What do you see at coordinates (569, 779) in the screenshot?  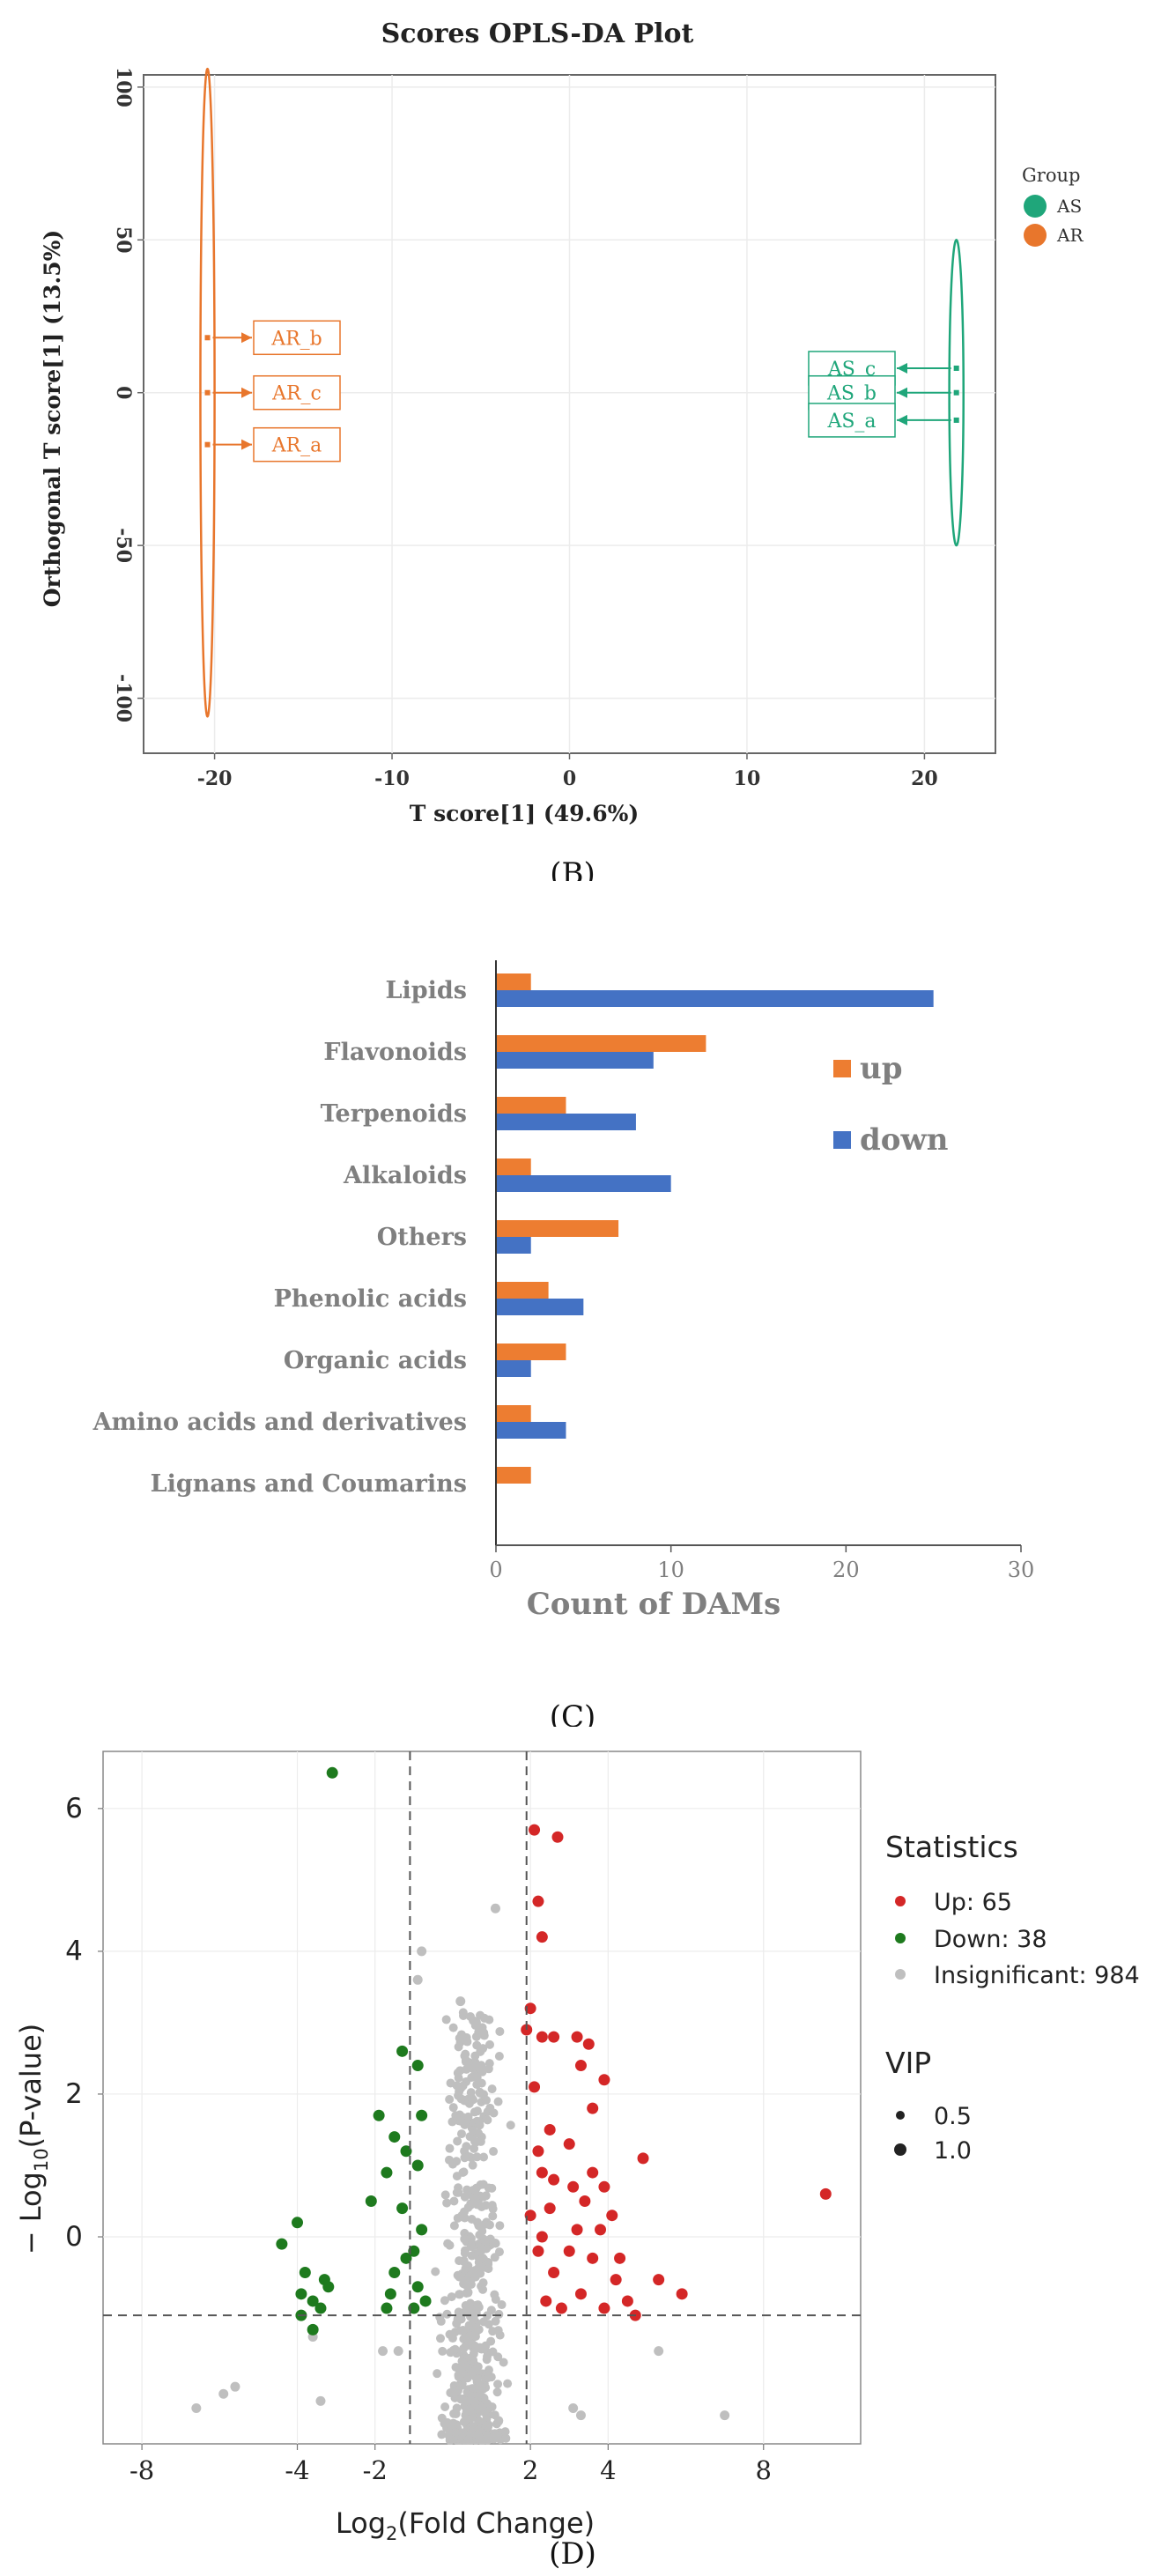 I see `opls-x-tick-label: 0` at bounding box center [569, 779].